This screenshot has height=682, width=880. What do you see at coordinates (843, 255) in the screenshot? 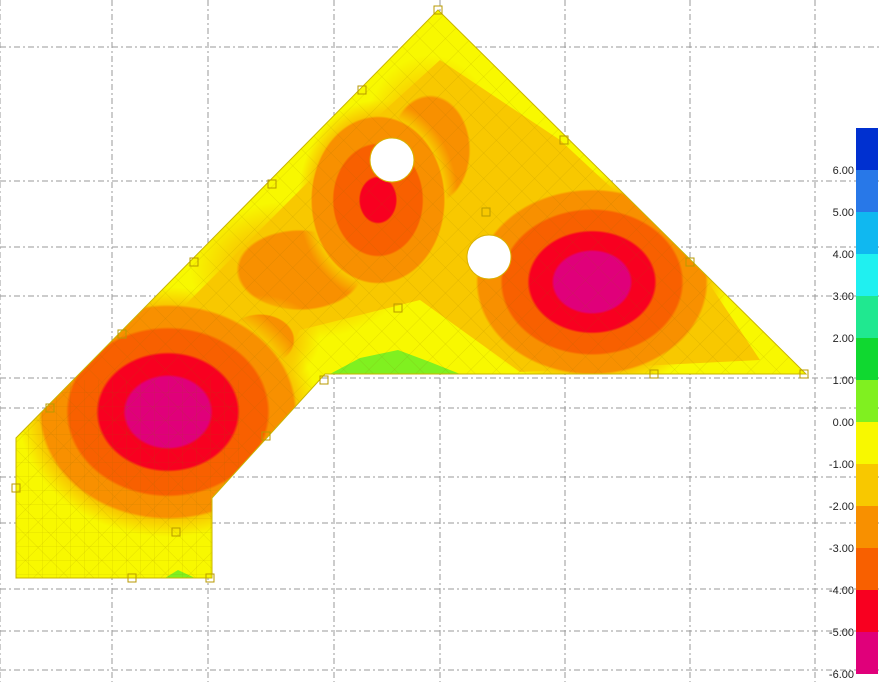
I see `legend-label: 4.00` at bounding box center [843, 255].